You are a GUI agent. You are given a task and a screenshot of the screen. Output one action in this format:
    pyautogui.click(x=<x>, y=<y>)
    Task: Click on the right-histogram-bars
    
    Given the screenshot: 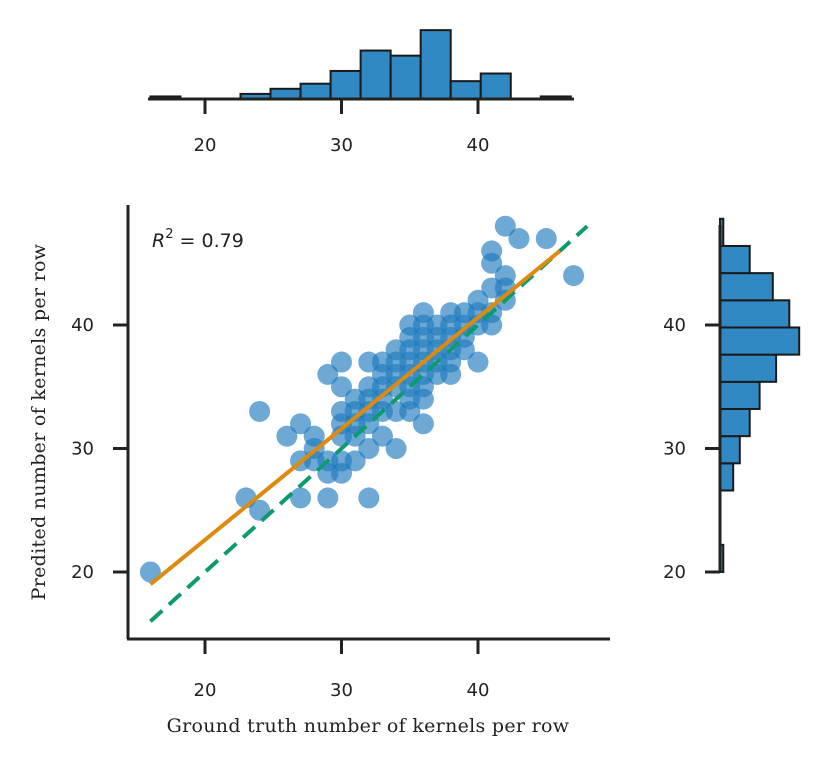 What is the action you would take?
    pyautogui.click(x=760, y=395)
    